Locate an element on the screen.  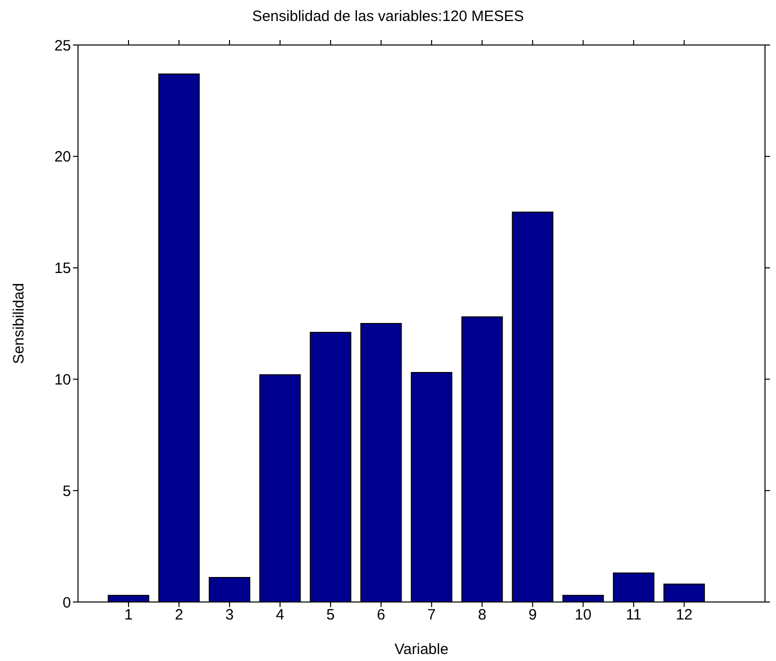
x-tick-label: 8 is located at coordinates (482, 615).